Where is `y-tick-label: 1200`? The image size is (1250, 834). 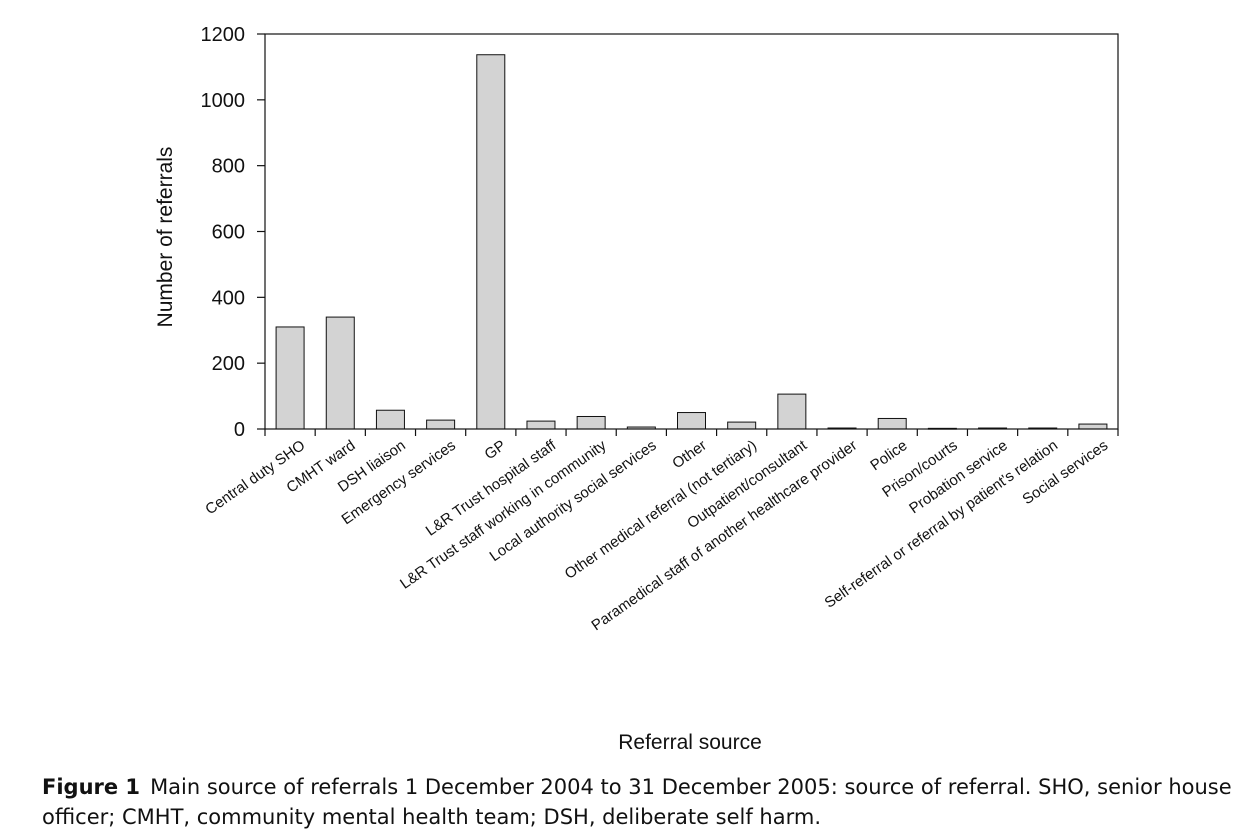
y-tick-label: 1200 is located at coordinates (223, 35).